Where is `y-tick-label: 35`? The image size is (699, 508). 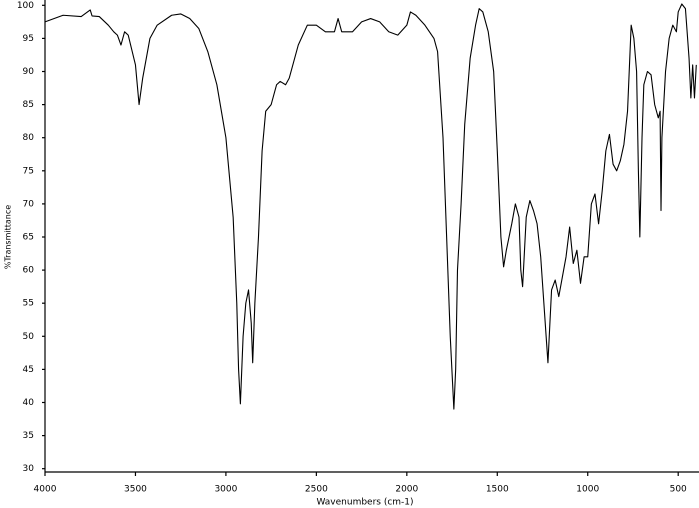 y-tick-label: 35 is located at coordinates (28, 436).